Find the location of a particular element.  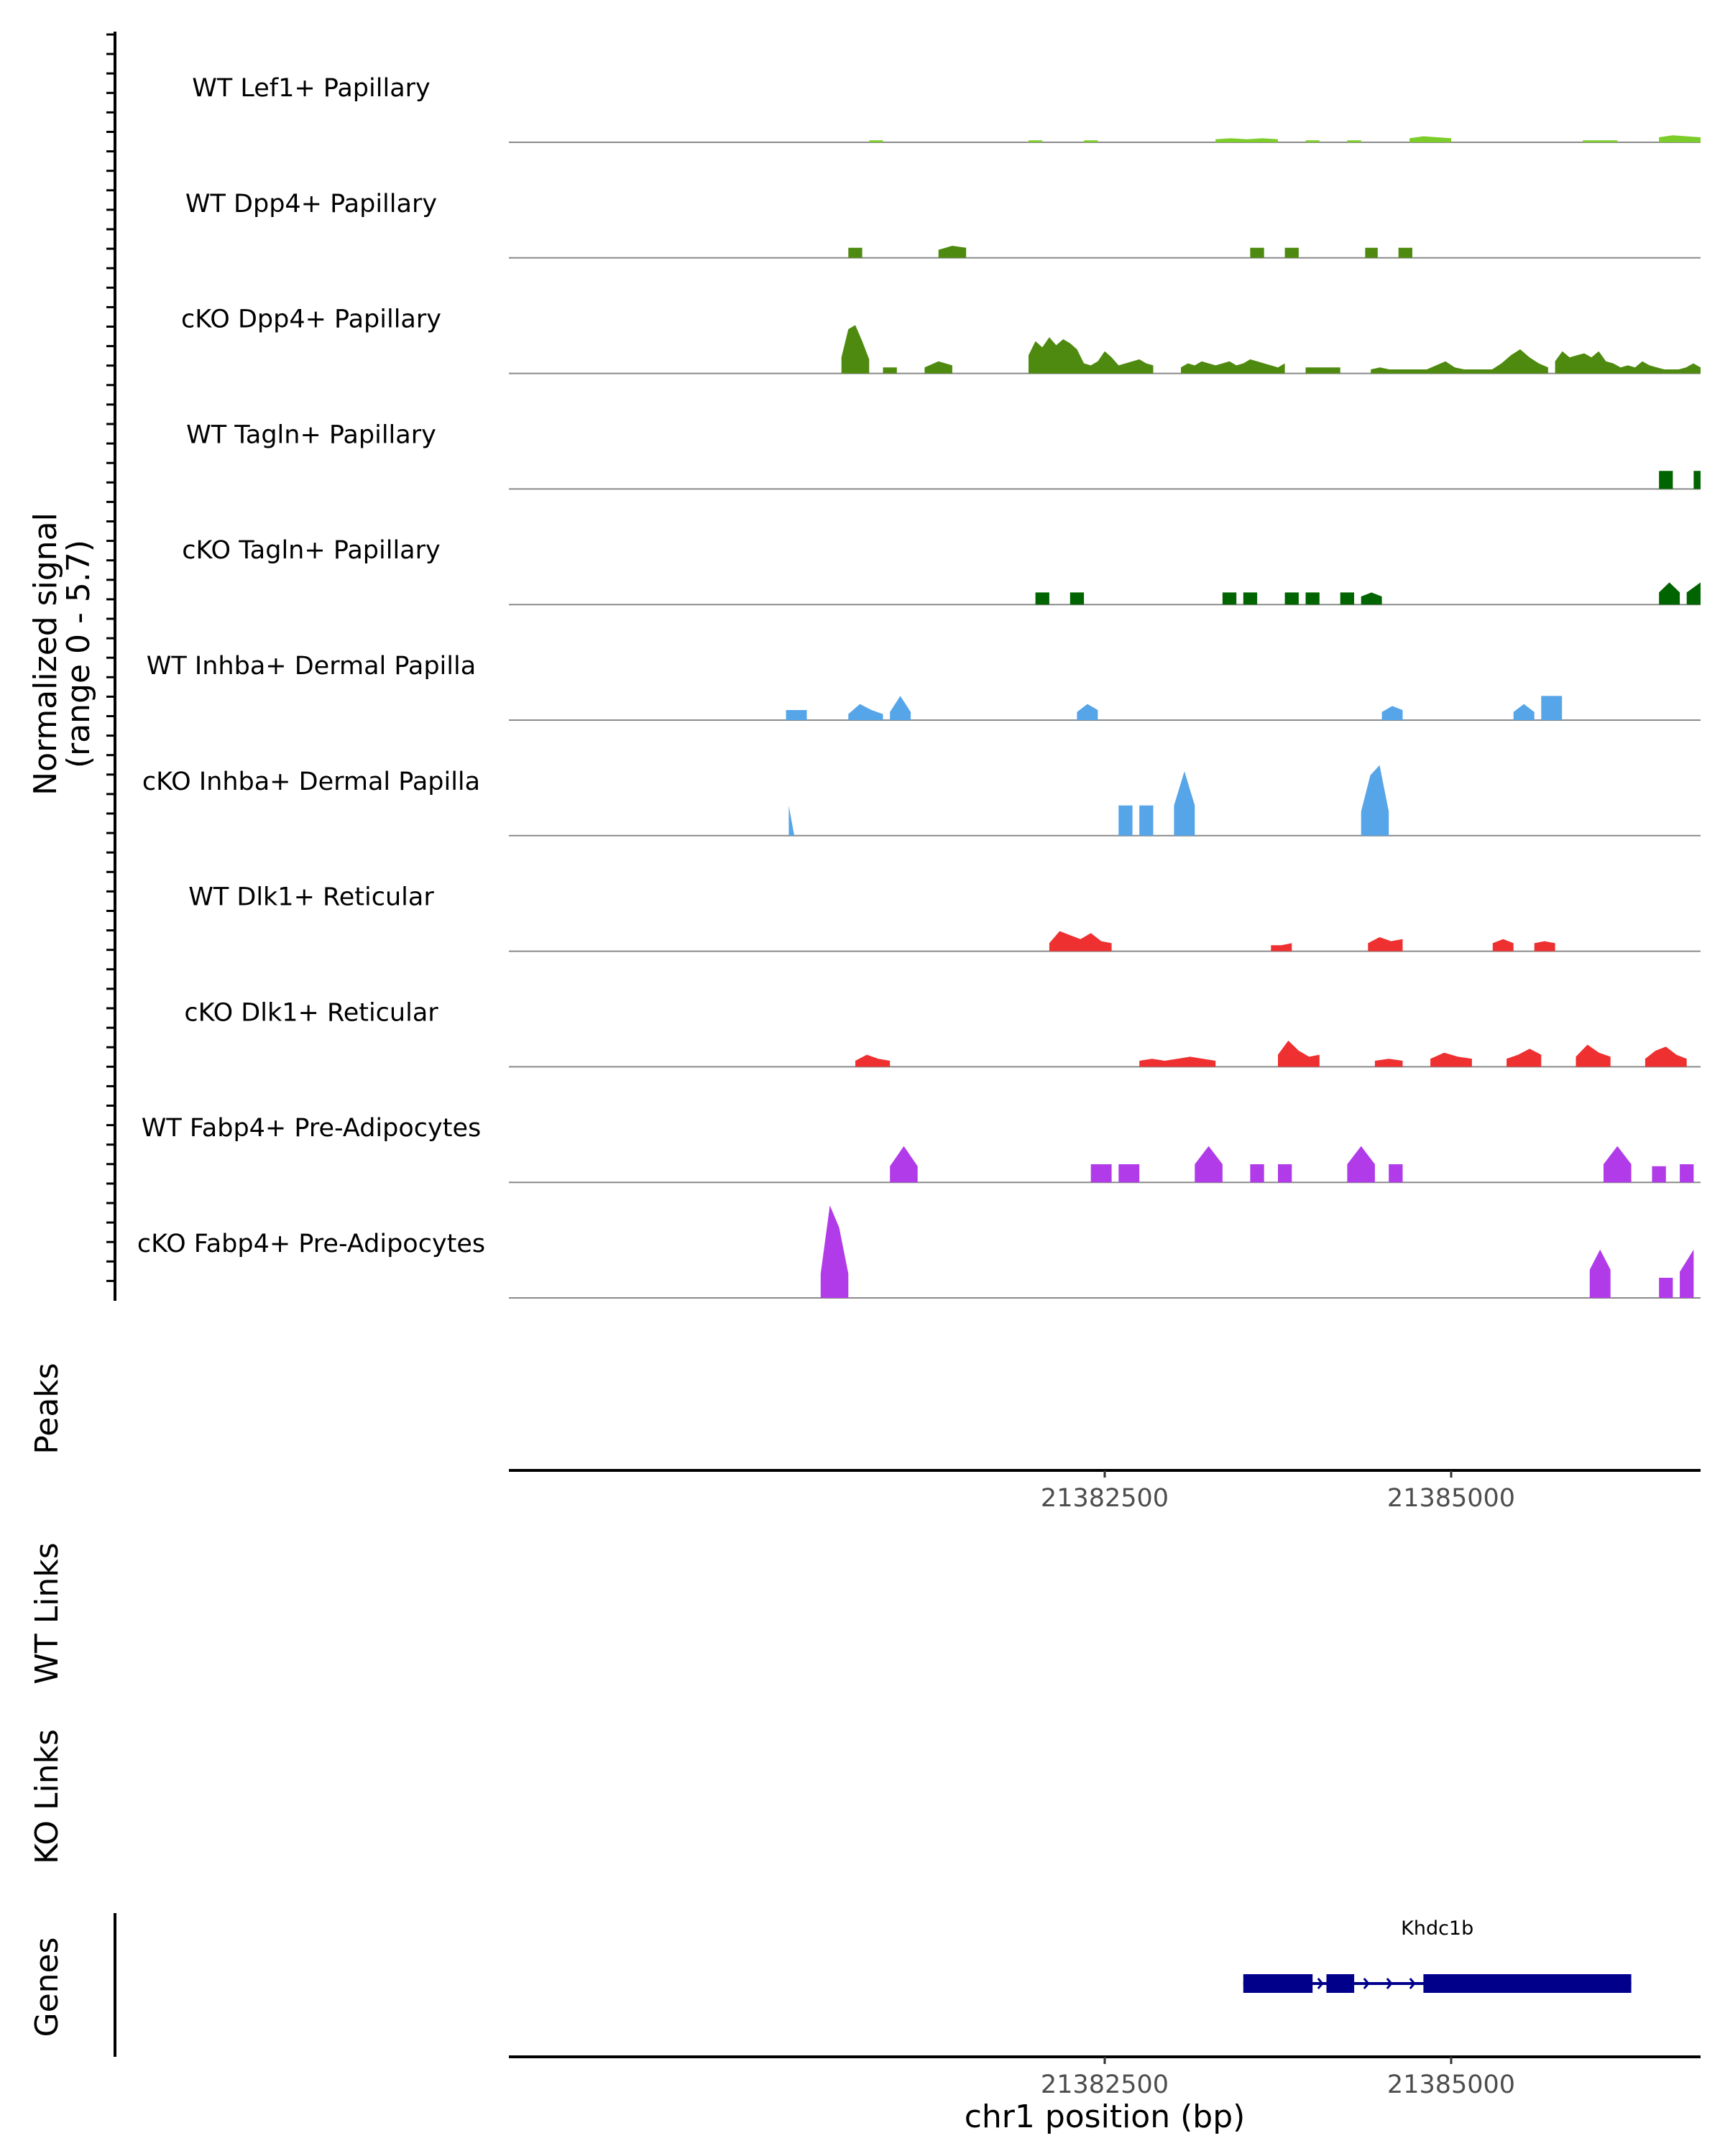

peaks-x-tick-label: 21385000 is located at coordinates (1451, 1499).